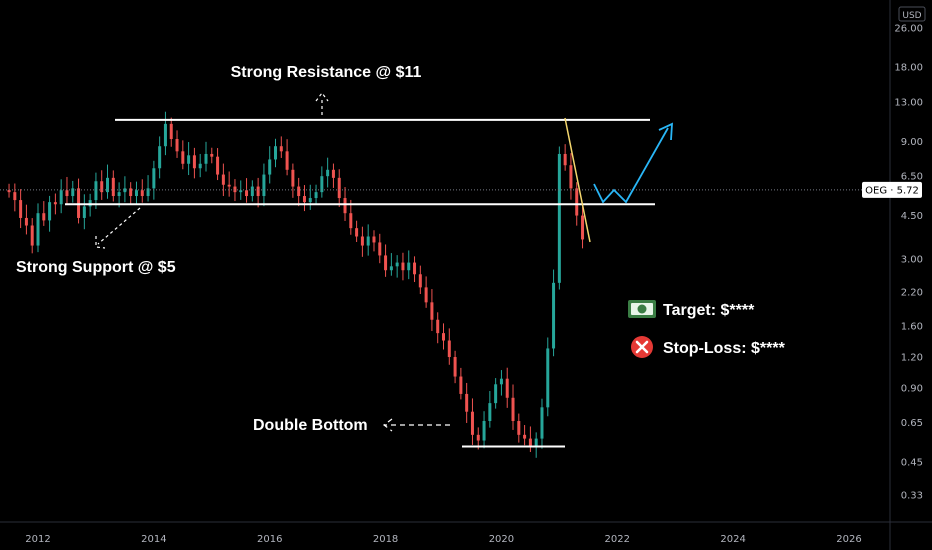  What do you see at coordinates (37, 539) in the screenshot?
I see `x-tick-label: 2012` at bounding box center [37, 539].